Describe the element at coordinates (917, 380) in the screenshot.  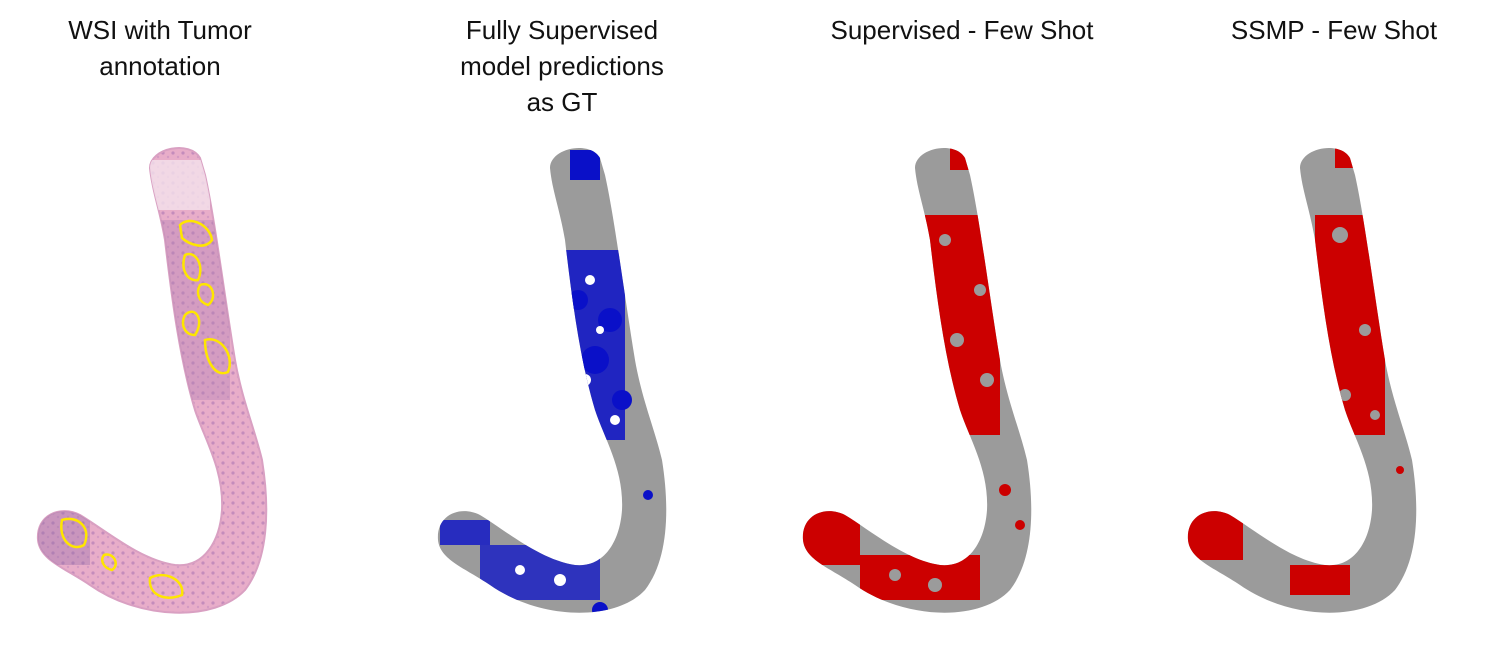
I see `supervised-few-shot-panel` at that location.